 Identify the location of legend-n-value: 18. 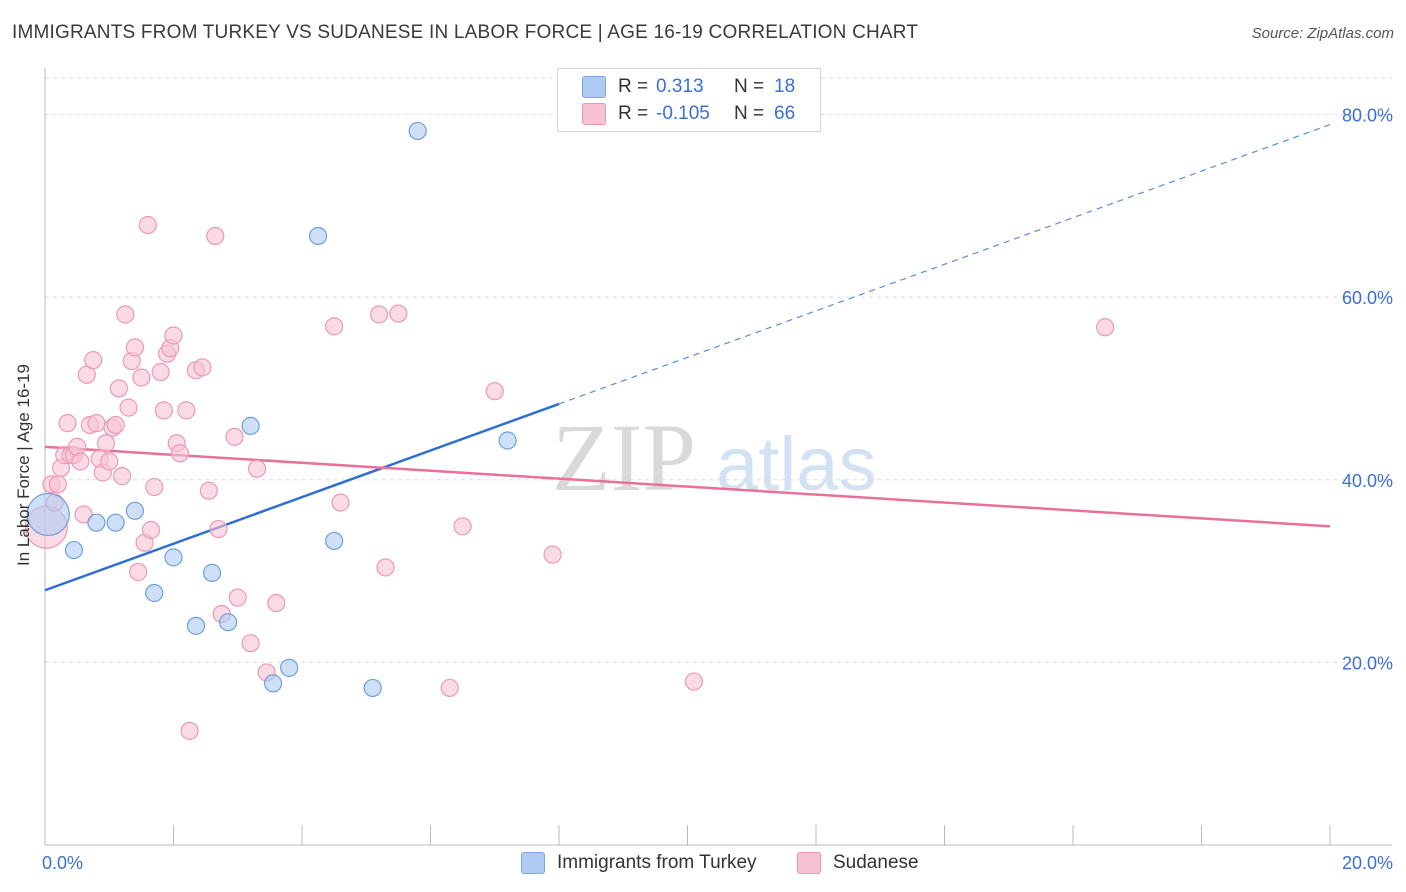
(785, 86).